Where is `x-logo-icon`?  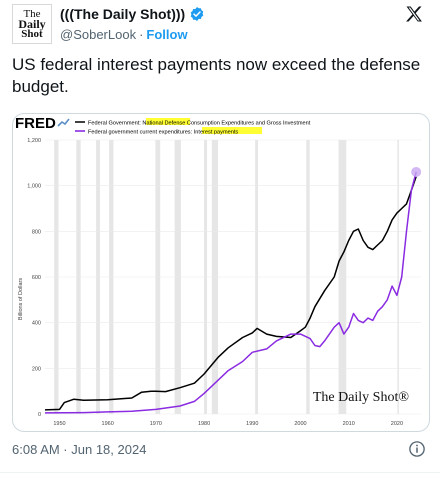 x-logo-icon is located at coordinates (414, 14).